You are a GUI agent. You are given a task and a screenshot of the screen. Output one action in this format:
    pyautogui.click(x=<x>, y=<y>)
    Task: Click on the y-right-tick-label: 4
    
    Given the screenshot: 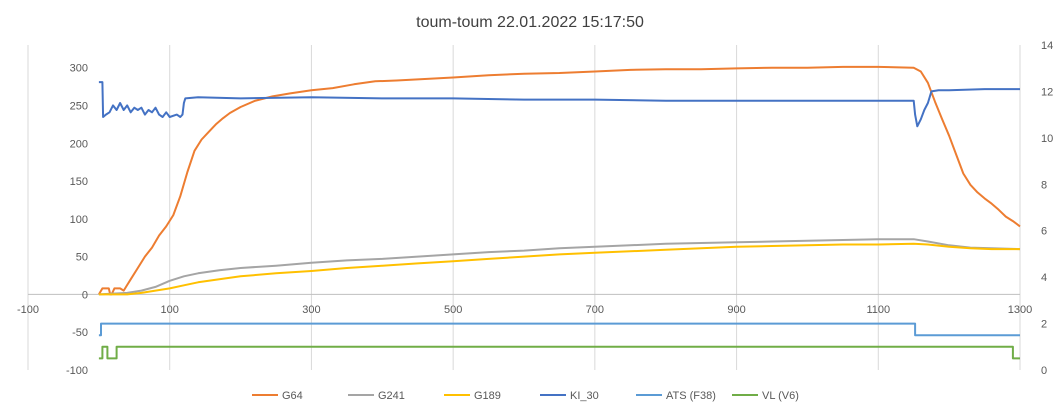 What is the action you would take?
    pyautogui.click(x=1044, y=278)
    